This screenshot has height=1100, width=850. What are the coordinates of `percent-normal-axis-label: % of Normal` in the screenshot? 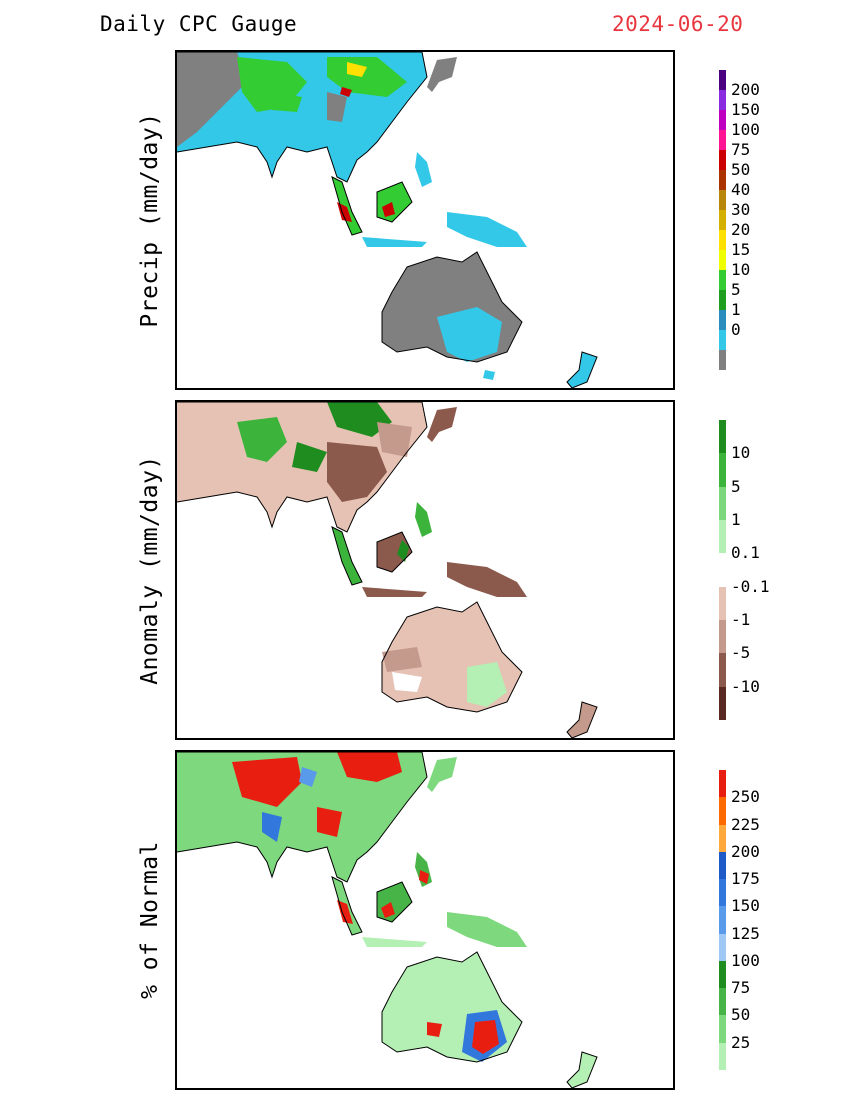 It's located at (150, 920).